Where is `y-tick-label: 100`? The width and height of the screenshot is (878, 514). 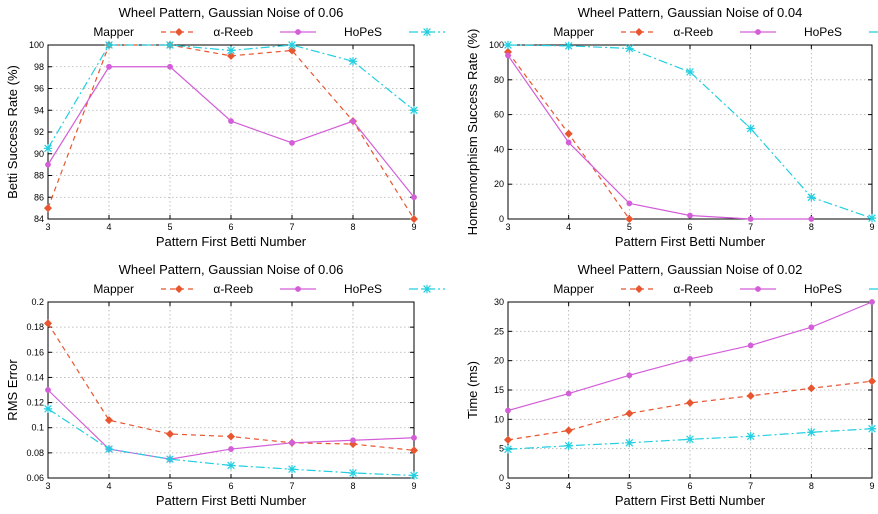 y-tick-label: 100 is located at coordinates (496, 45).